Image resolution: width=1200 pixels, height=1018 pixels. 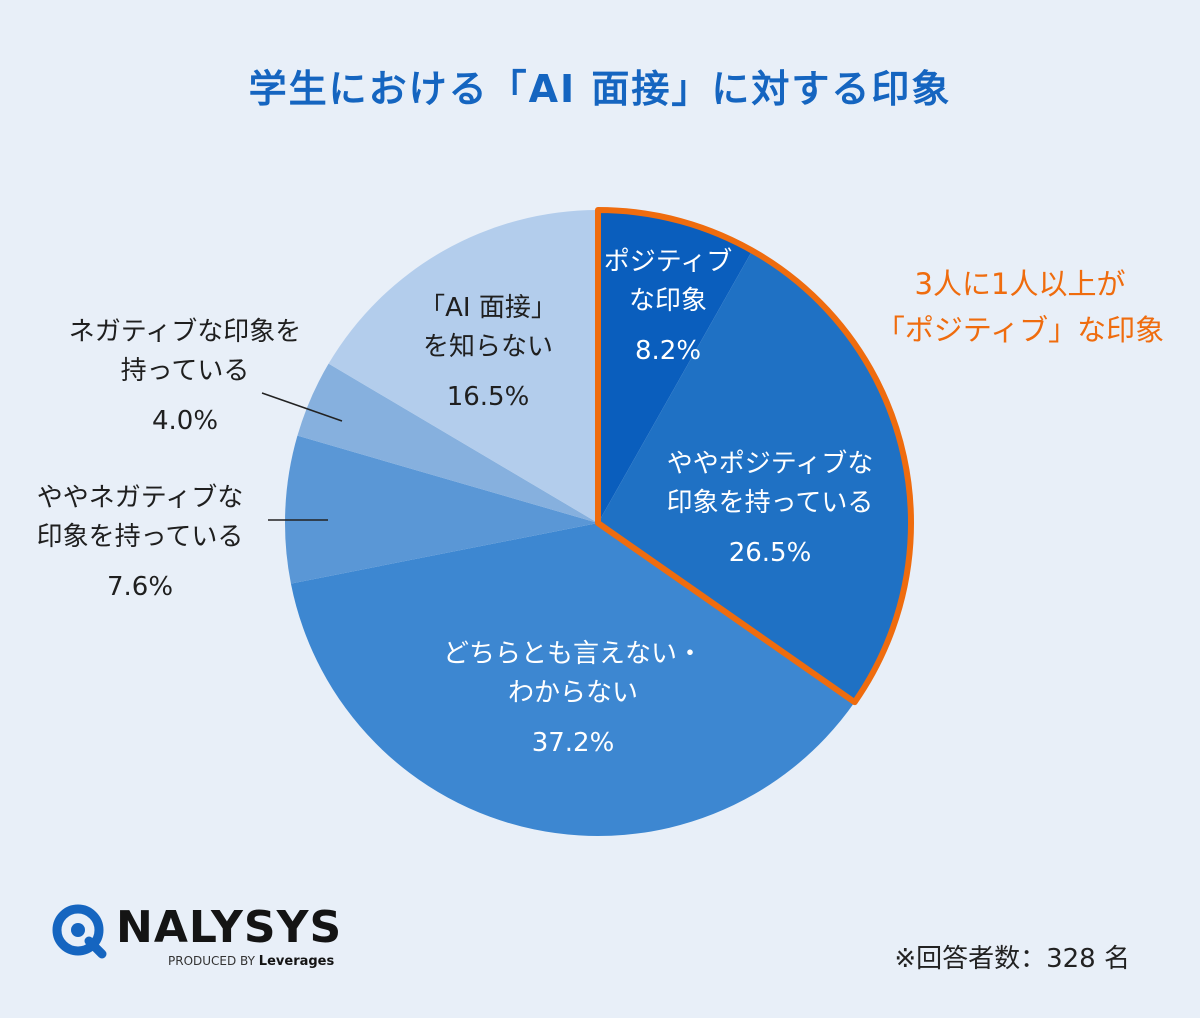 What do you see at coordinates (488, 308) in the screenshot?
I see `slice-label-line: 「AI 面接」` at bounding box center [488, 308].